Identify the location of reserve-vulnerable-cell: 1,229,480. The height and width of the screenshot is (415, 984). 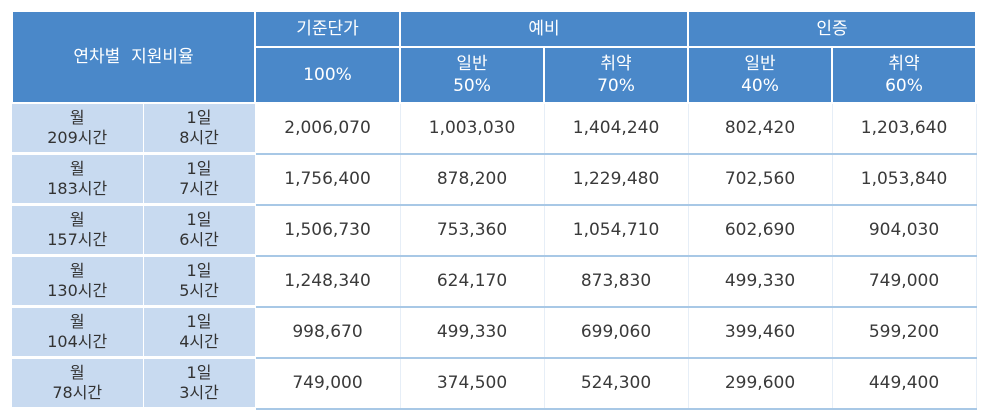
(616, 179).